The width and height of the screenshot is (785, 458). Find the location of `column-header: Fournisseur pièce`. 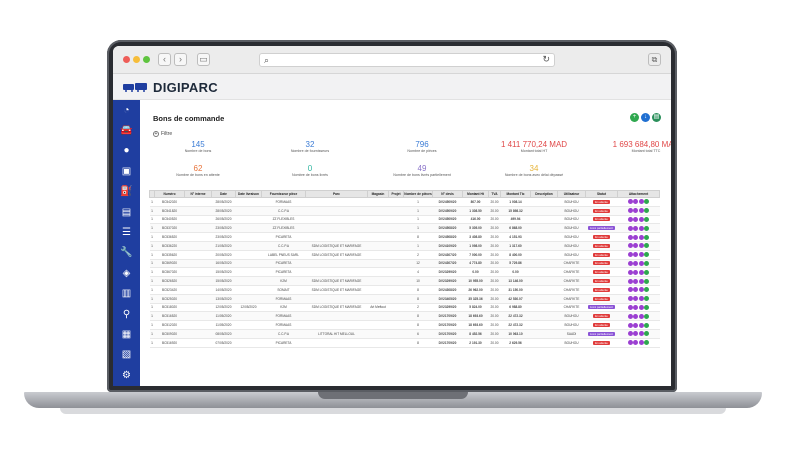

column-header: Fournisseur pièce is located at coordinates (283, 194).